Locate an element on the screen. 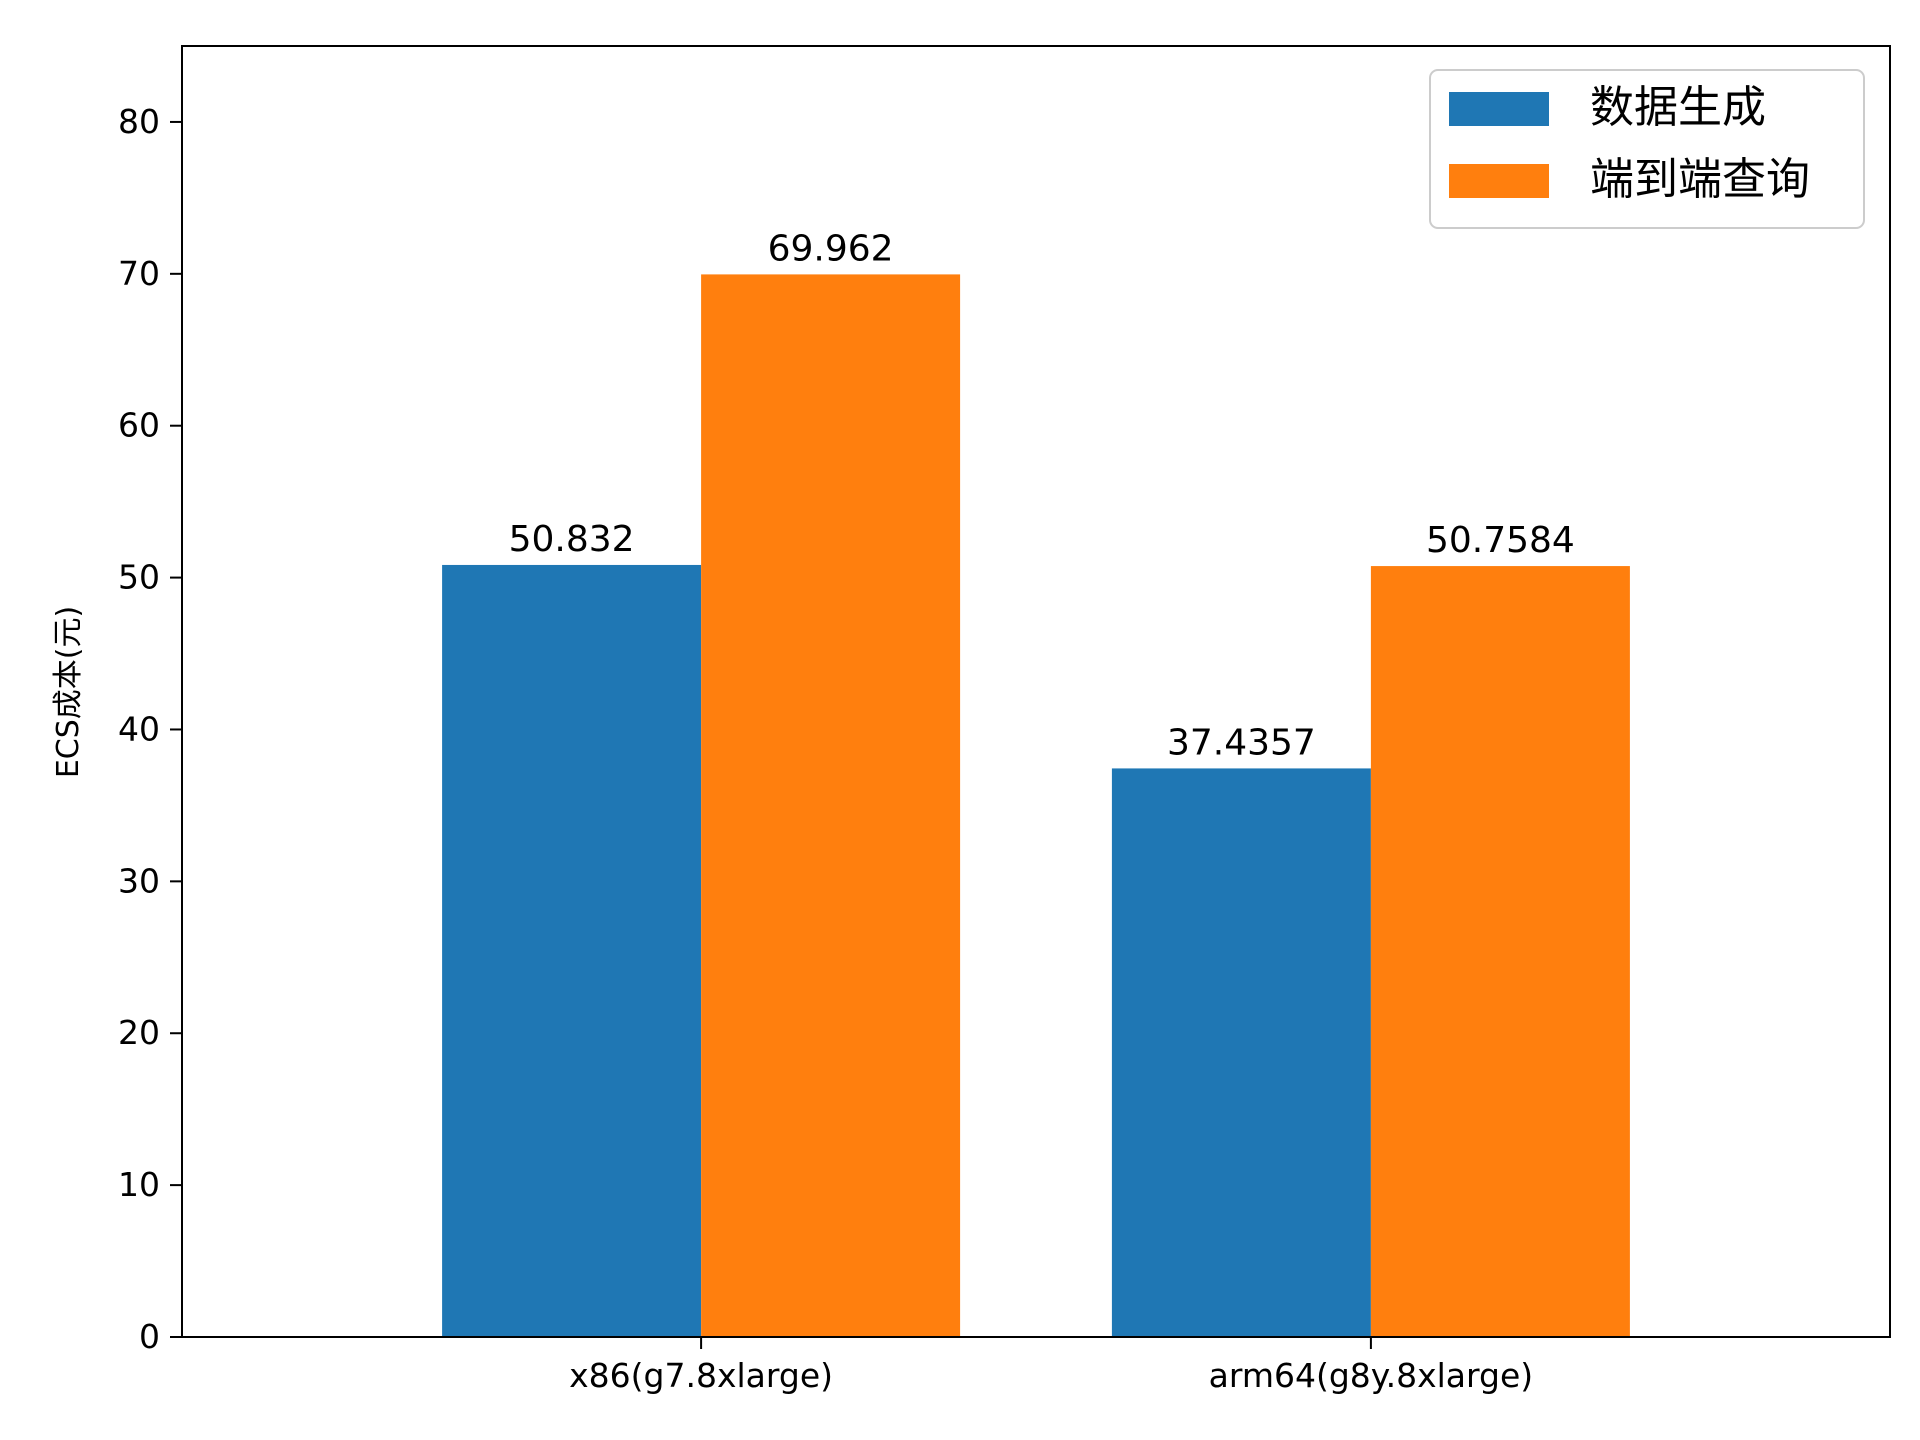  y-tick-label-6: 60 is located at coordinates (139, 425).